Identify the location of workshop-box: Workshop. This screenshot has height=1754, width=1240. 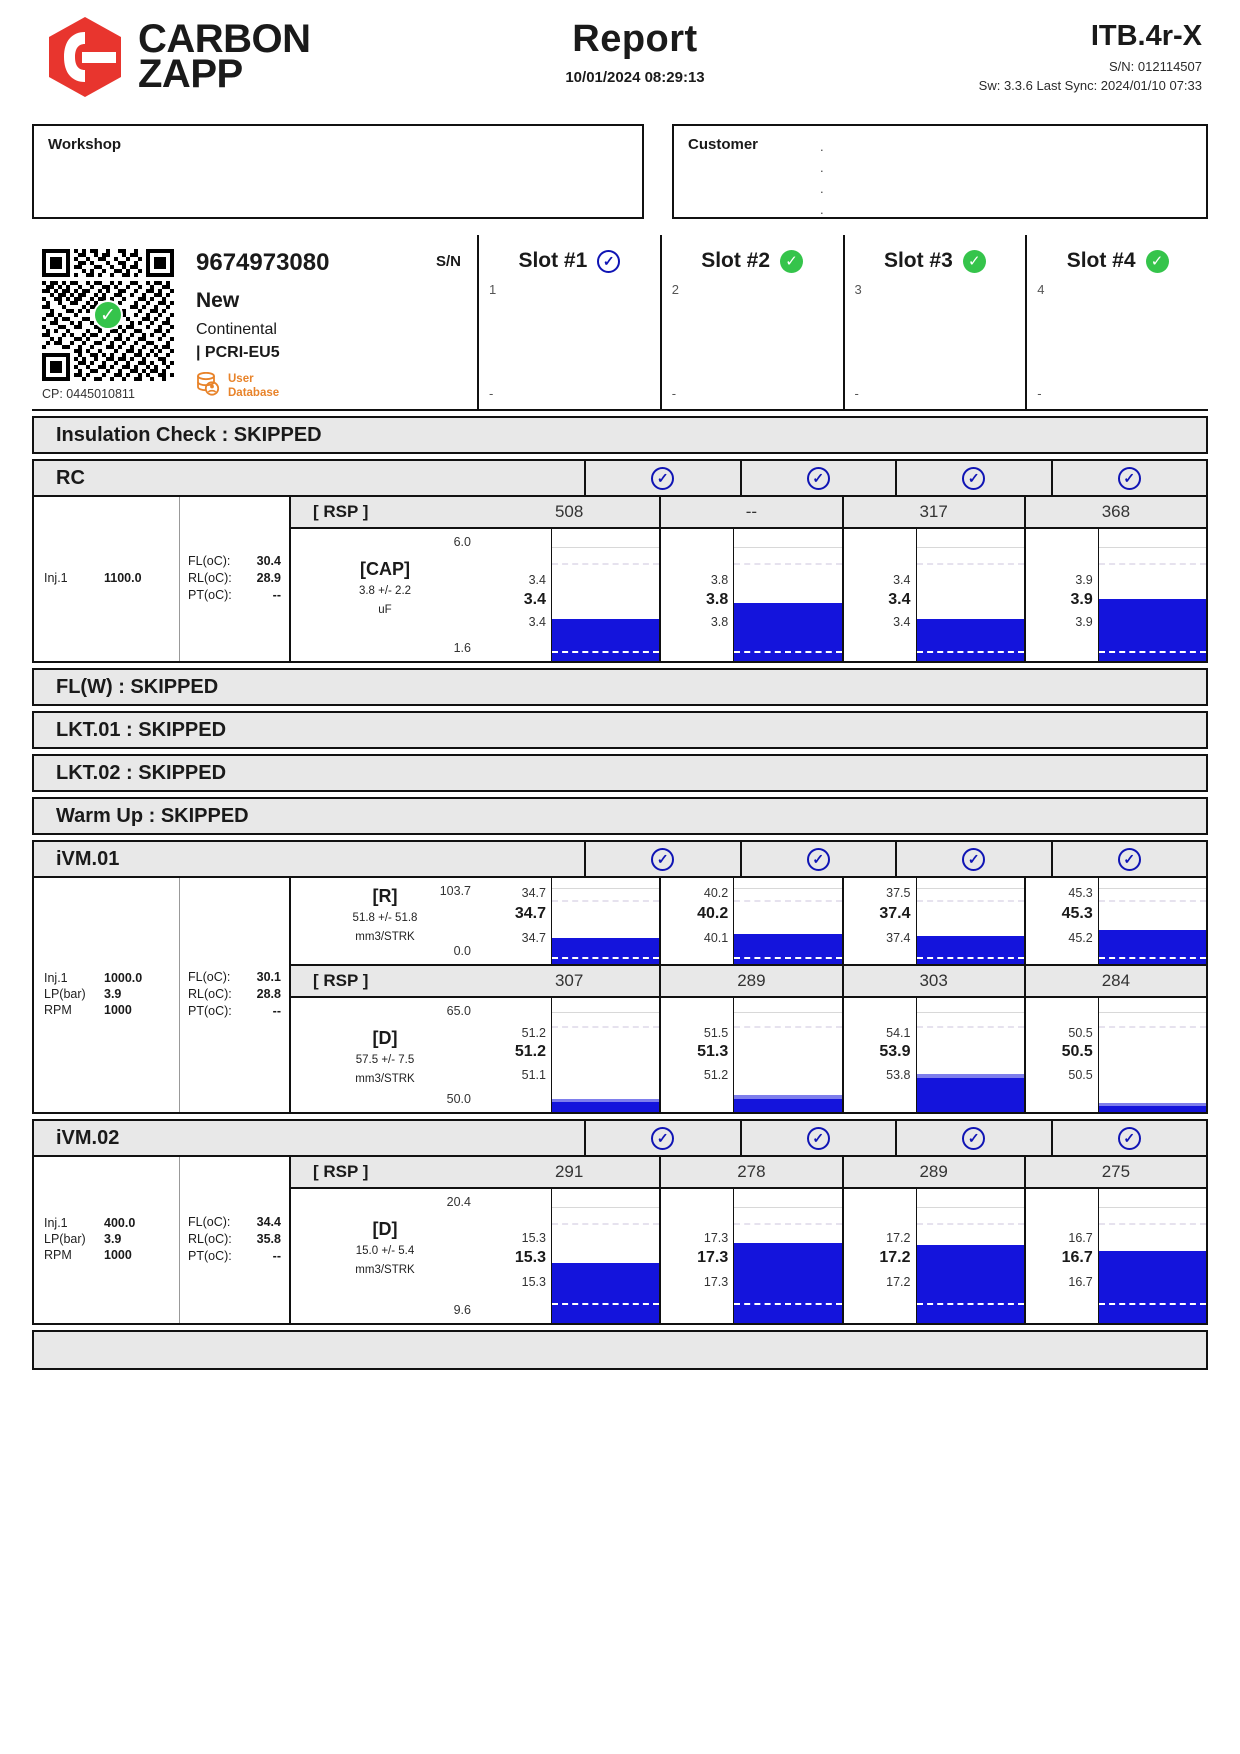
(338, 171).